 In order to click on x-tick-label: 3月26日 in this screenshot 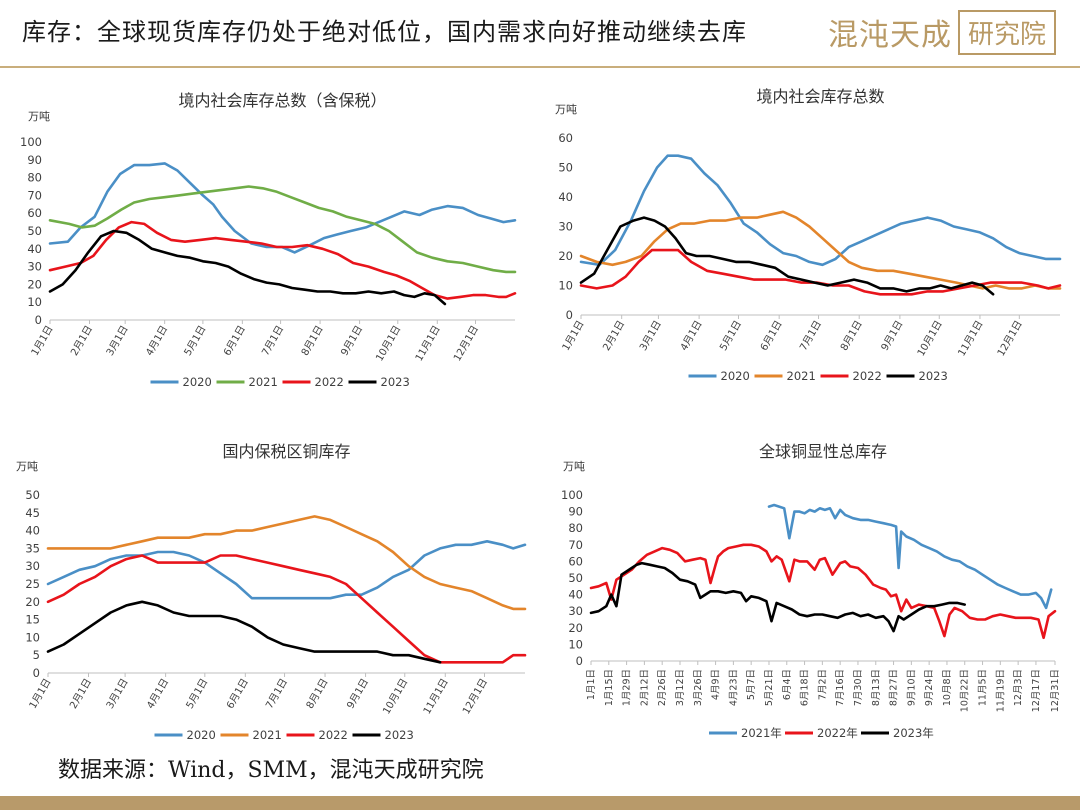, I will do `click(698, 687)`.